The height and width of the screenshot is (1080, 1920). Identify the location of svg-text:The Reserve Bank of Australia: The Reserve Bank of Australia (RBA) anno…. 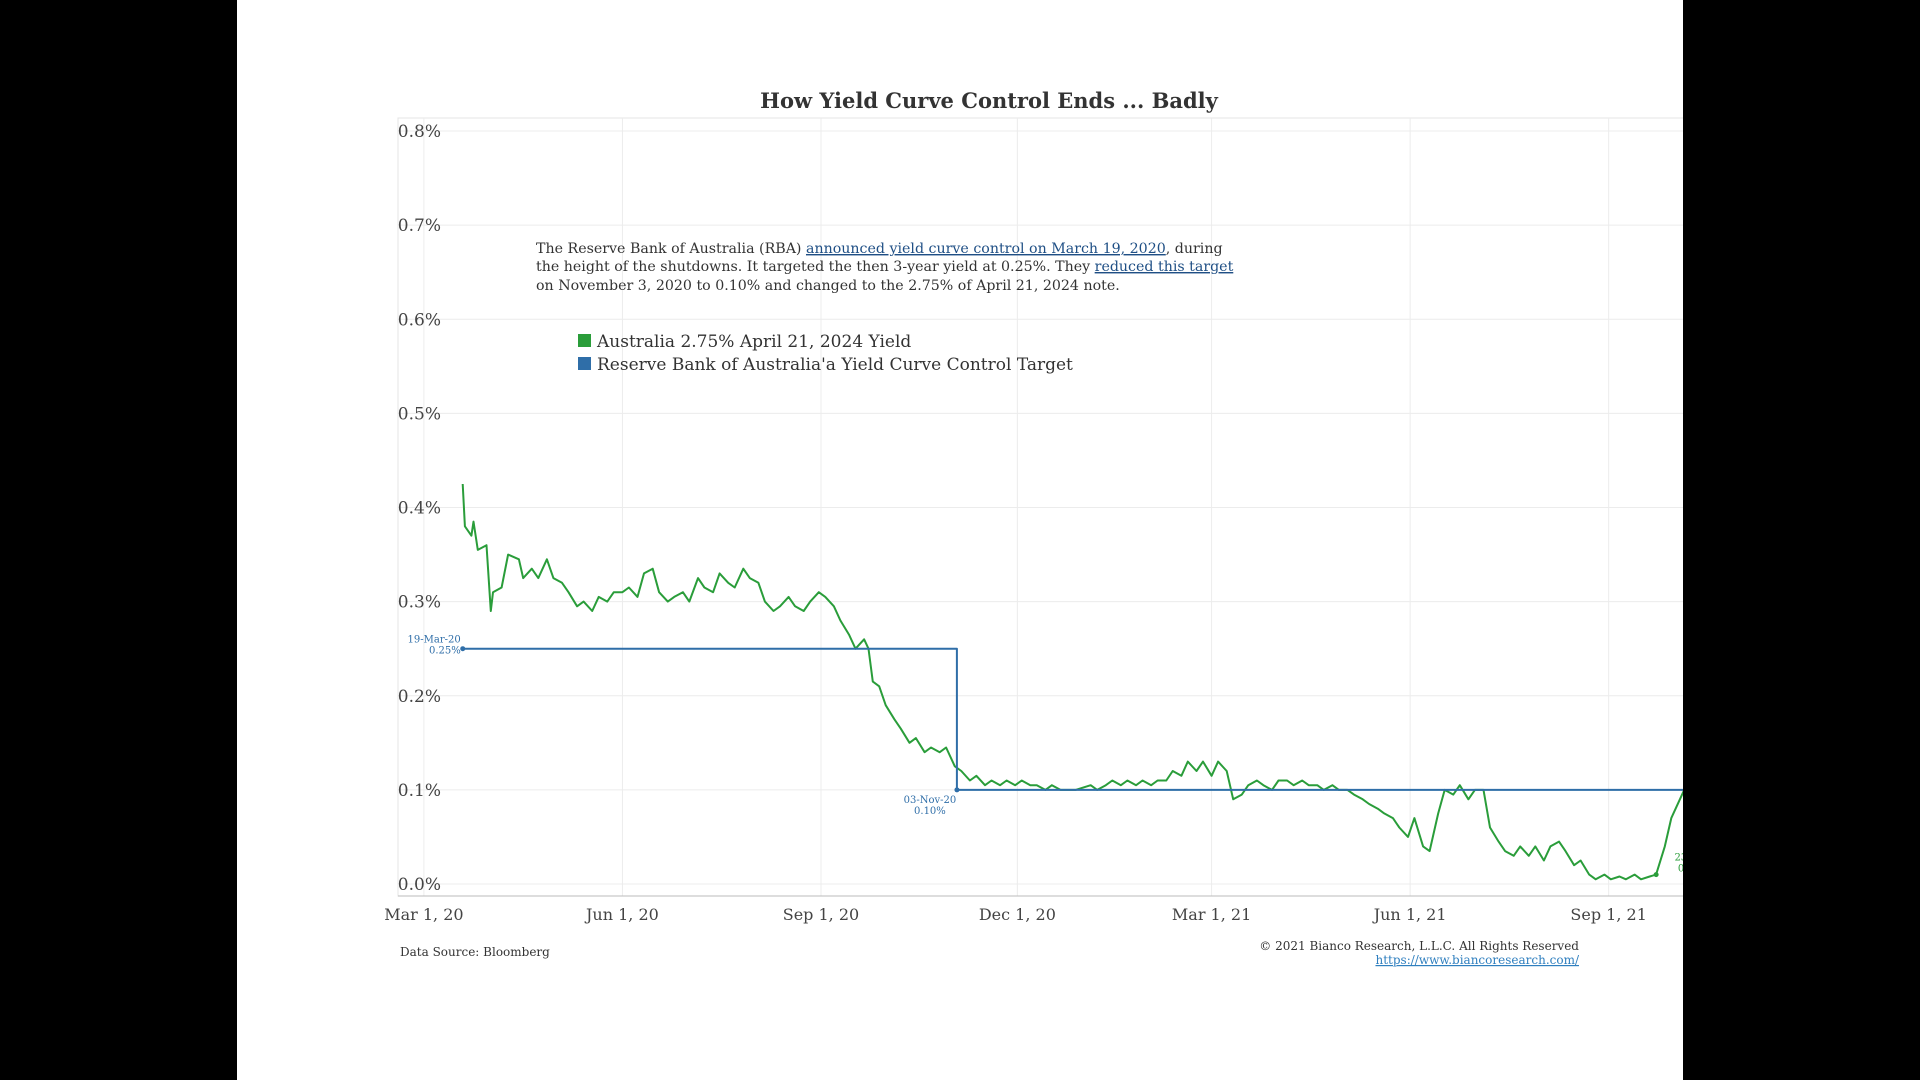
(879, 249).